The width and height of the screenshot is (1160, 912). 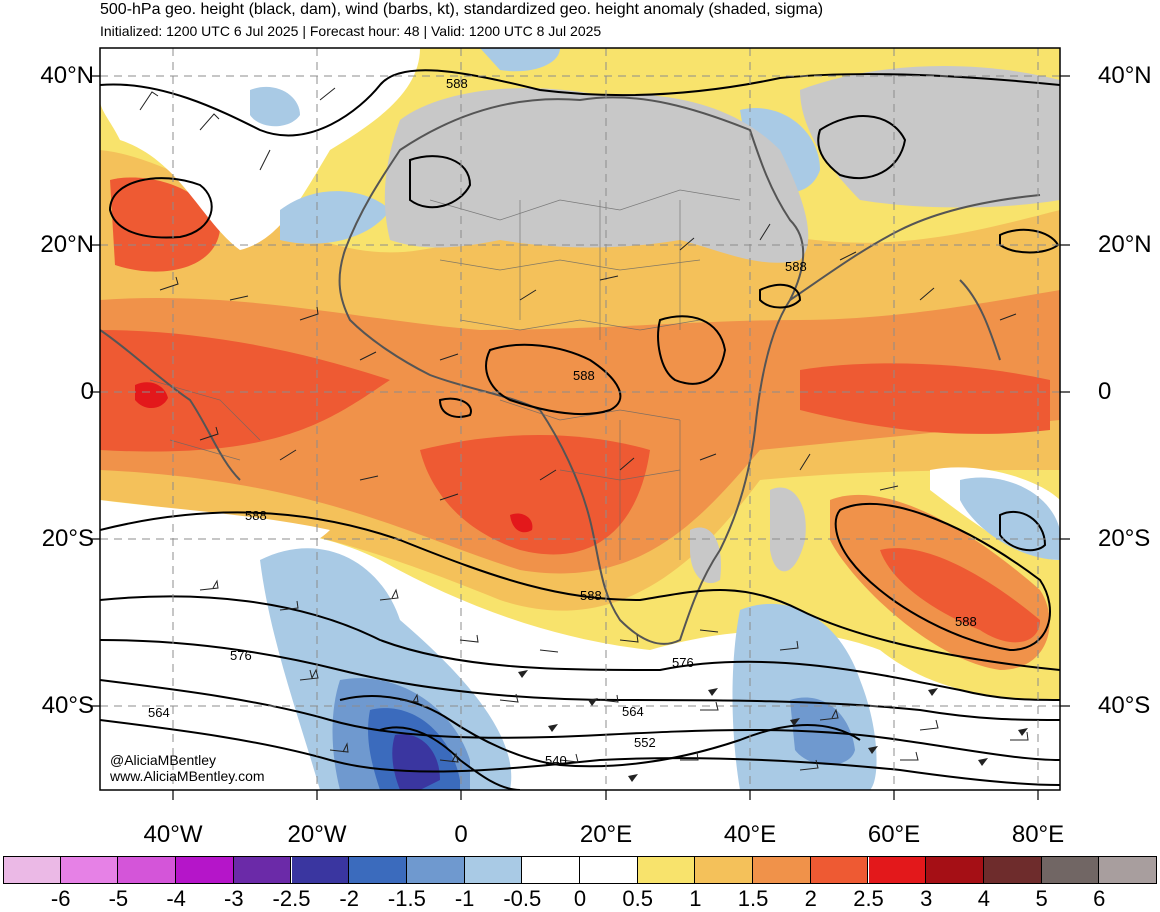 What do you see at coordinates (894, 834) in the screenshot?
I see `lon-label: 60°E` at bounding box center [894, 834].